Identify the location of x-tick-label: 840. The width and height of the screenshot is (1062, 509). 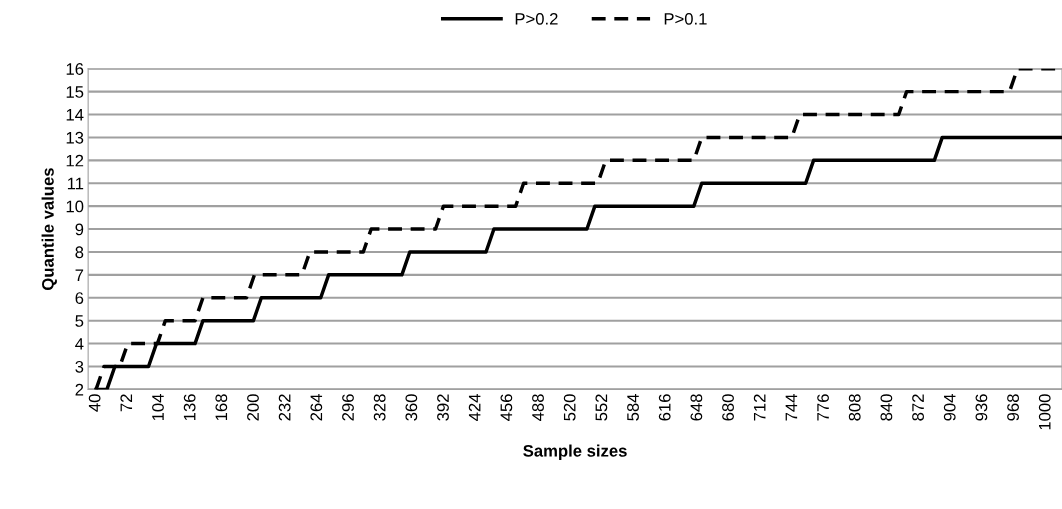
(886, 407).